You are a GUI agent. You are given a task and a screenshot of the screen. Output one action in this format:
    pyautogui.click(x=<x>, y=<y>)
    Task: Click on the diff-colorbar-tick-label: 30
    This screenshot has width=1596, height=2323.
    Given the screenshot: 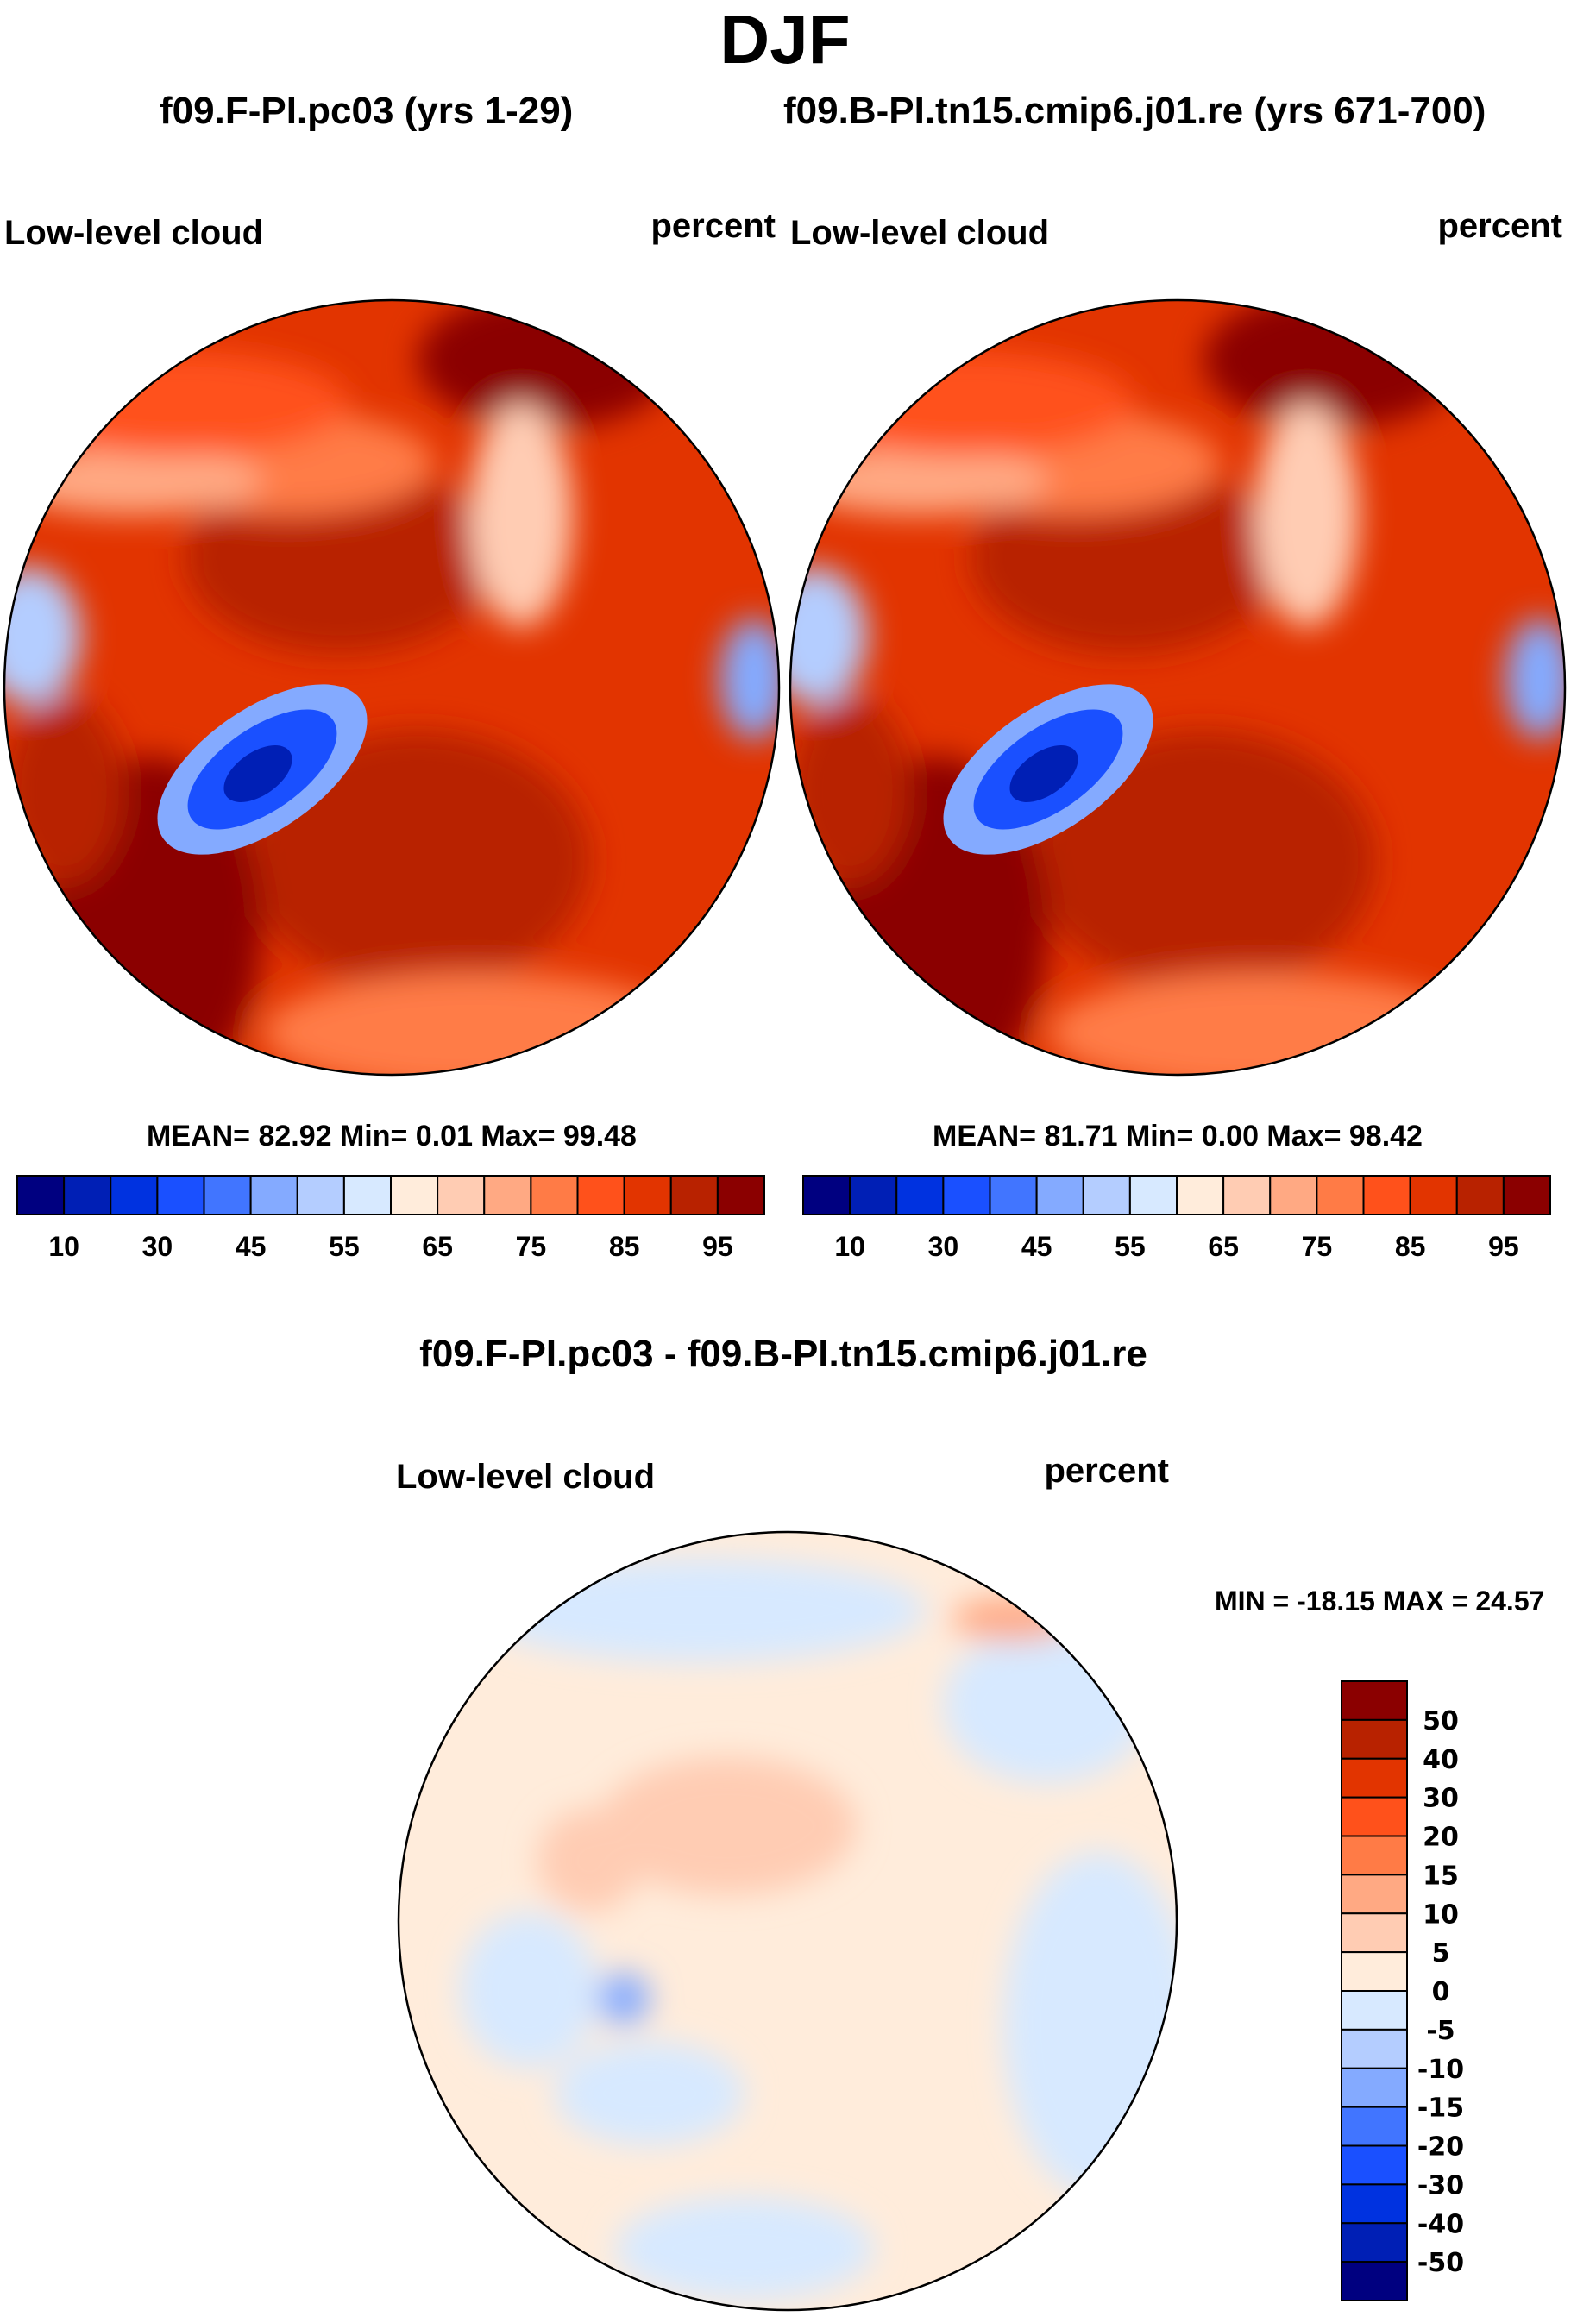 What is the action you would take?
    pyautogui.click(x=1441, y=1799)
    